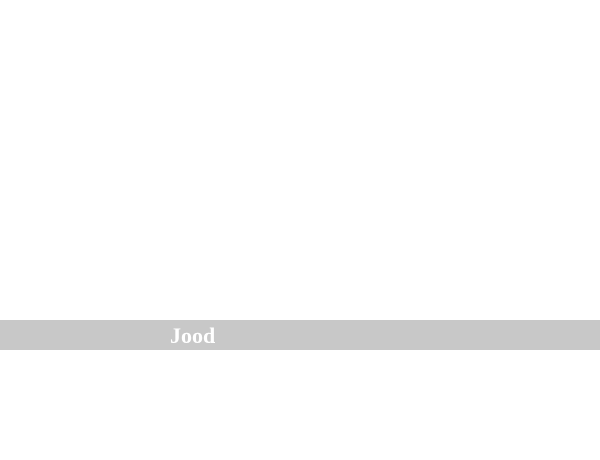  Describe the element at coordinates (300, 335) in the screenshot. I see `title-band: Jood` at that location.